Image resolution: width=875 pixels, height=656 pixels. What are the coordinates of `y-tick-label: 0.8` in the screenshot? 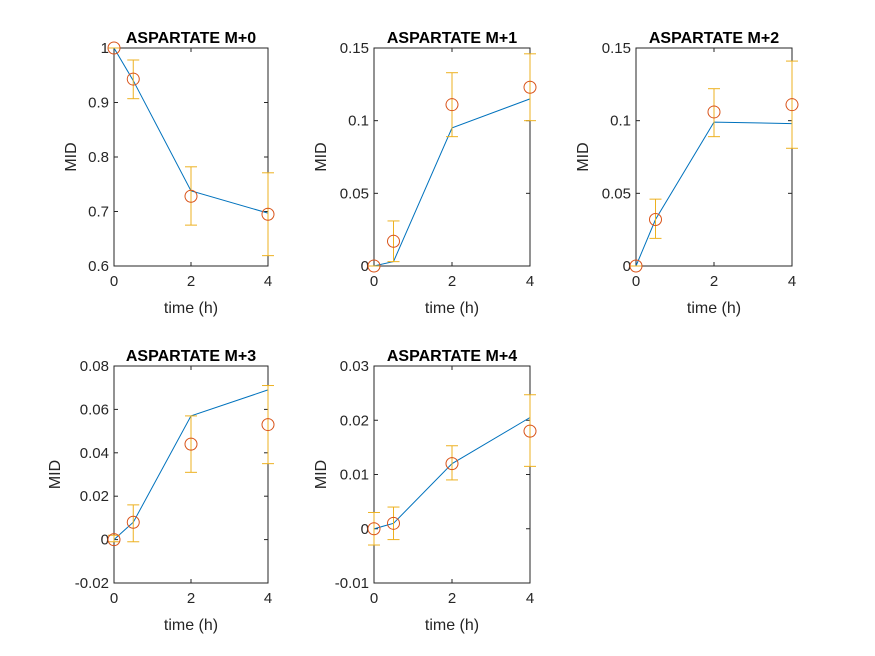 It's located at (98, 157).